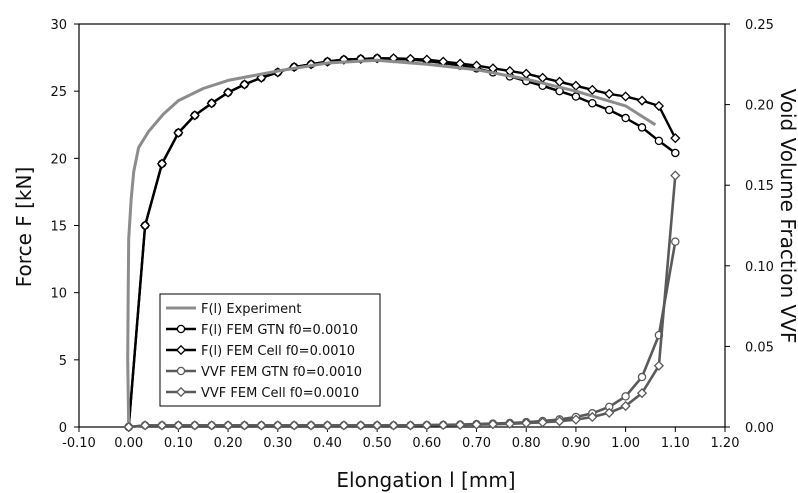 The height and width of the screenshot is (493, 798). I want to click on x-tick-label: 1.20, so click(725, 443).